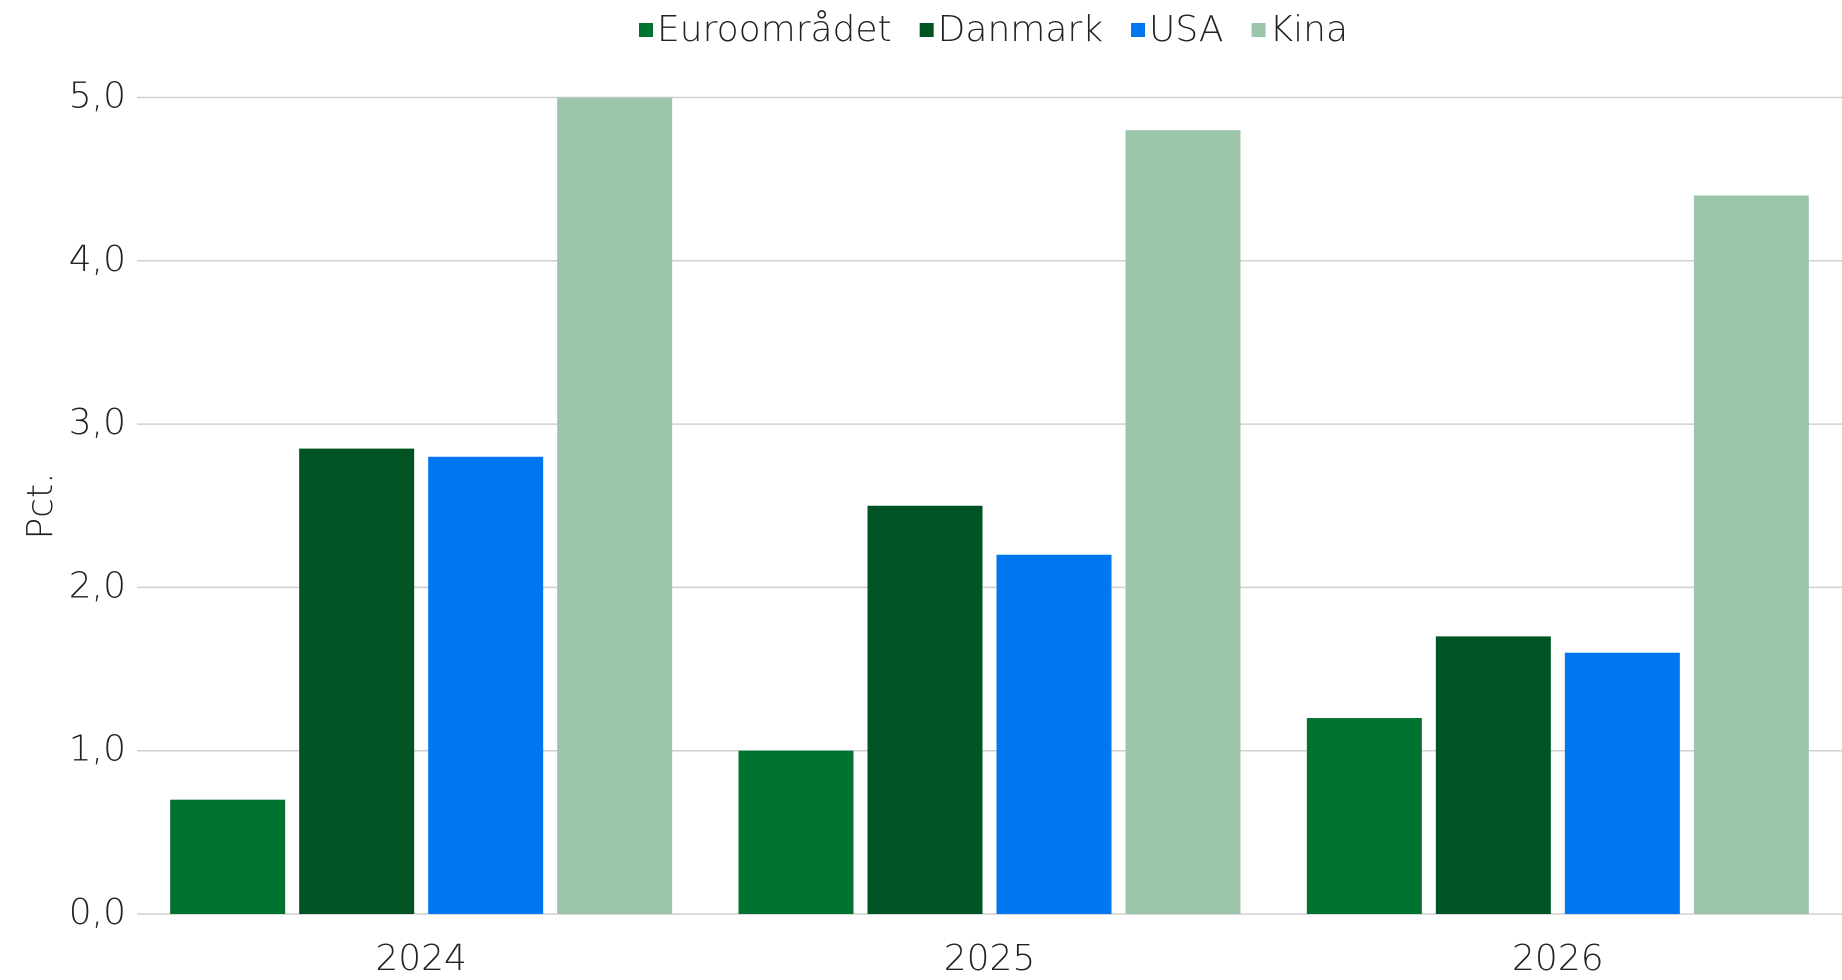 Image resolution: width=1842 pixels, height=980 pixels. Describe the element at coordinates (1309, 29) in the screenshot. I see `legend-label: Kina` at that location.